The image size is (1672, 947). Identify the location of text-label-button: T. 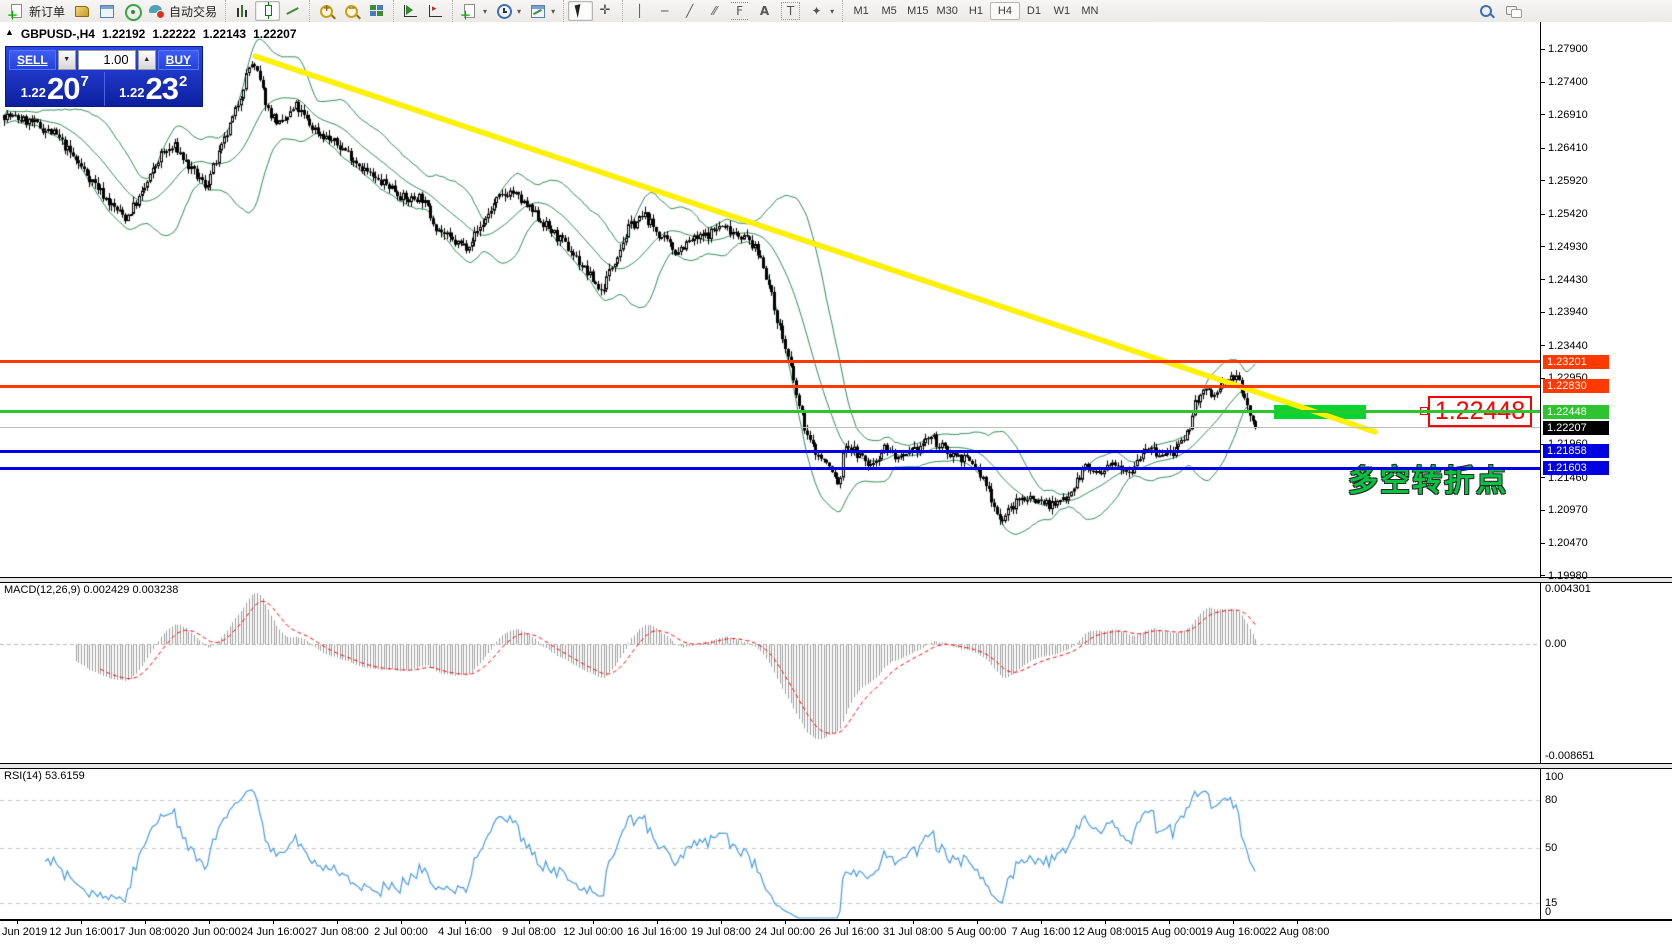
(790, 11).